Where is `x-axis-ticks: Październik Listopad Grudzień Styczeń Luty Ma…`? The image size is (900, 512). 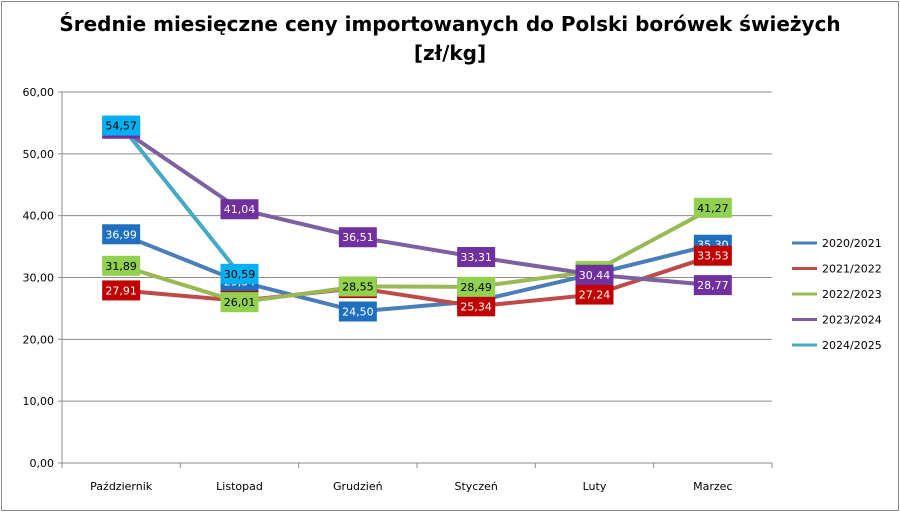 x-axis-ticks: Październik Listopad Grudzień Styczeń Luty Ma… is located at coordinates (417, 478).